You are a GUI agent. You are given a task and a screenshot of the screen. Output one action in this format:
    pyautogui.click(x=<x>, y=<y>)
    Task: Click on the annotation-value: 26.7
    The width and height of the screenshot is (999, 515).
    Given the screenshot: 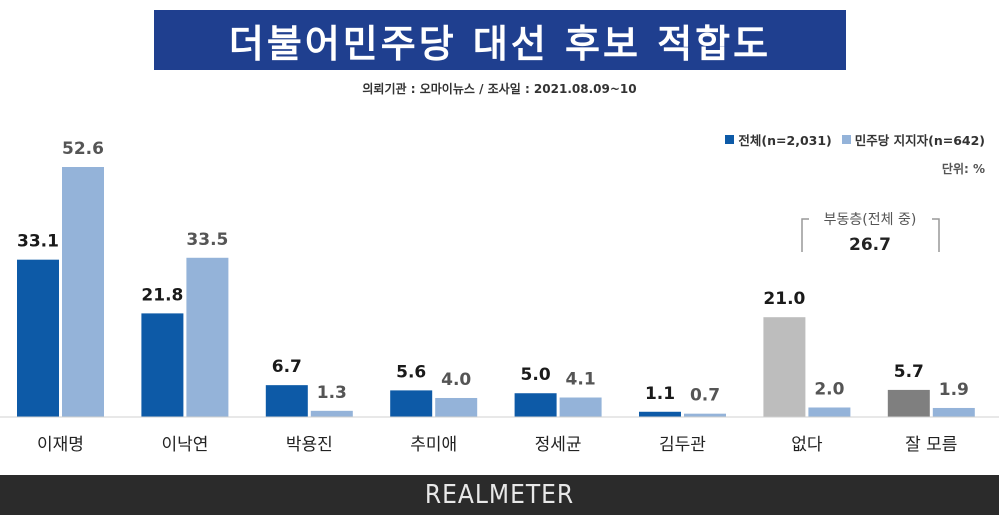 What is the action you would take?
    pyautogui.click(x=870, y=245)
    